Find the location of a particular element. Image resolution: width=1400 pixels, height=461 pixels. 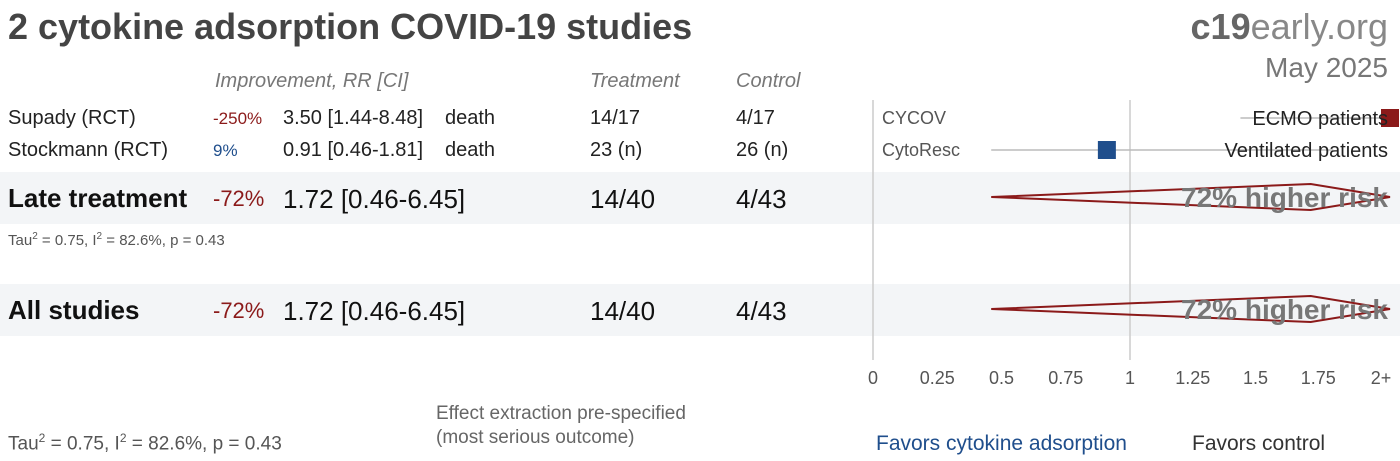

overall-heterogeneity-stats: Tau2 = 0.75, I2 = 82.6%, p = 0.43 is located at coordinates (145, 443).